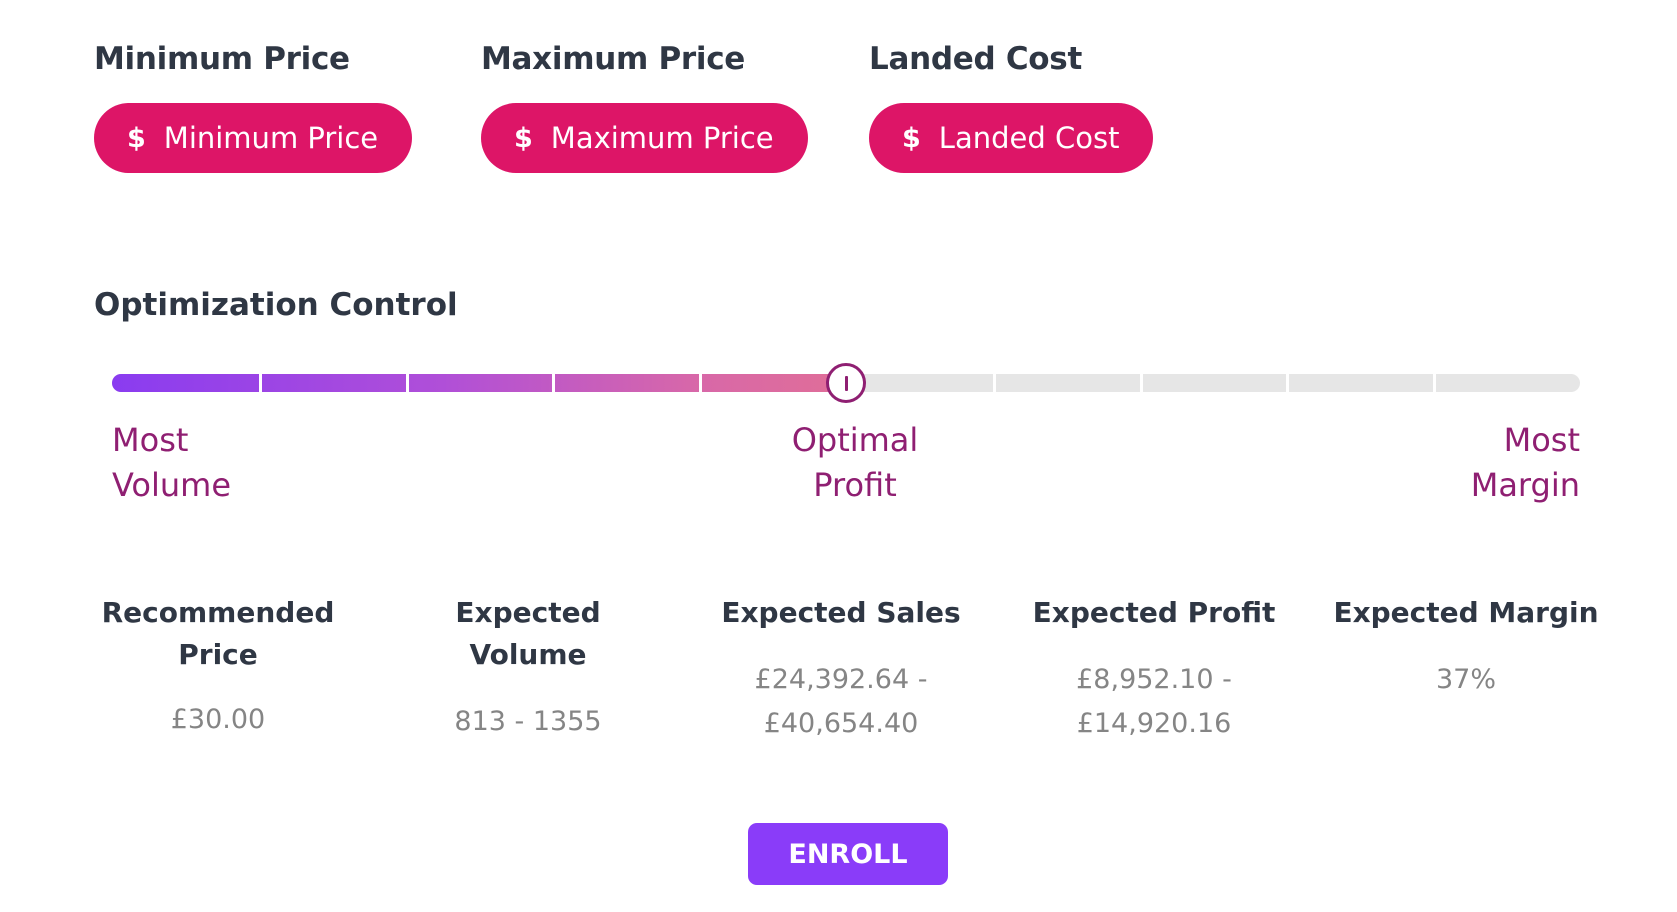 The height and width of the screenshot is (912, 1677). What do you see at coordinates (218, 719) in the screenshot?
I see `metric-value: £30.00` at bounding box center [218, 719].